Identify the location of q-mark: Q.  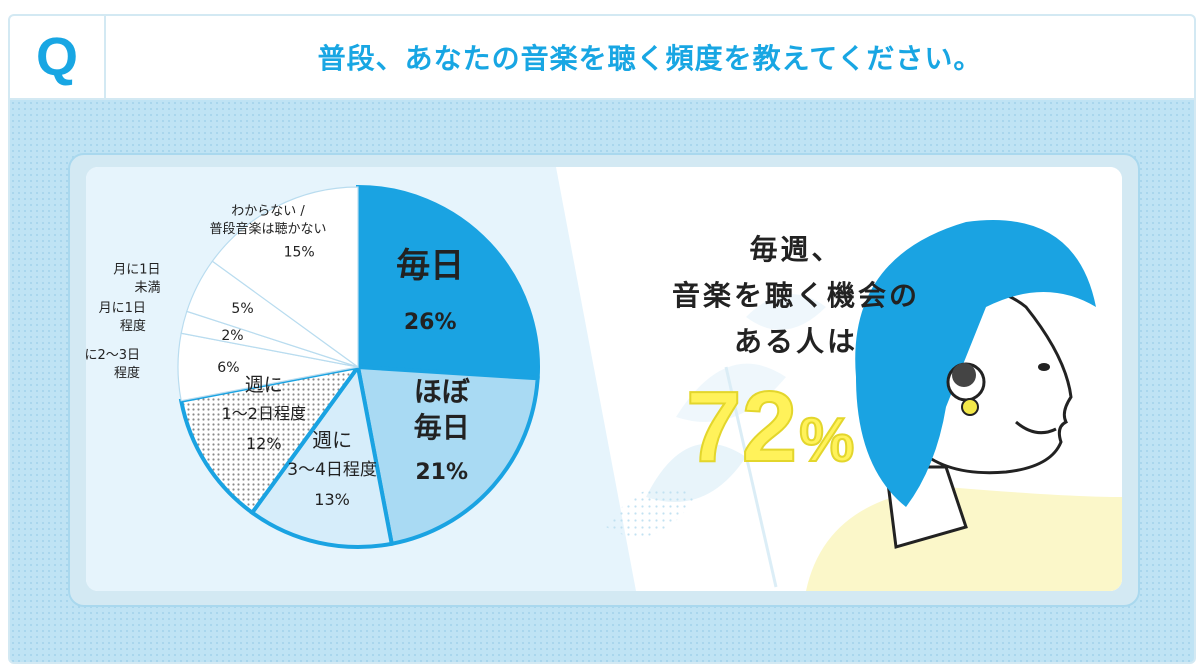
(58, 57).